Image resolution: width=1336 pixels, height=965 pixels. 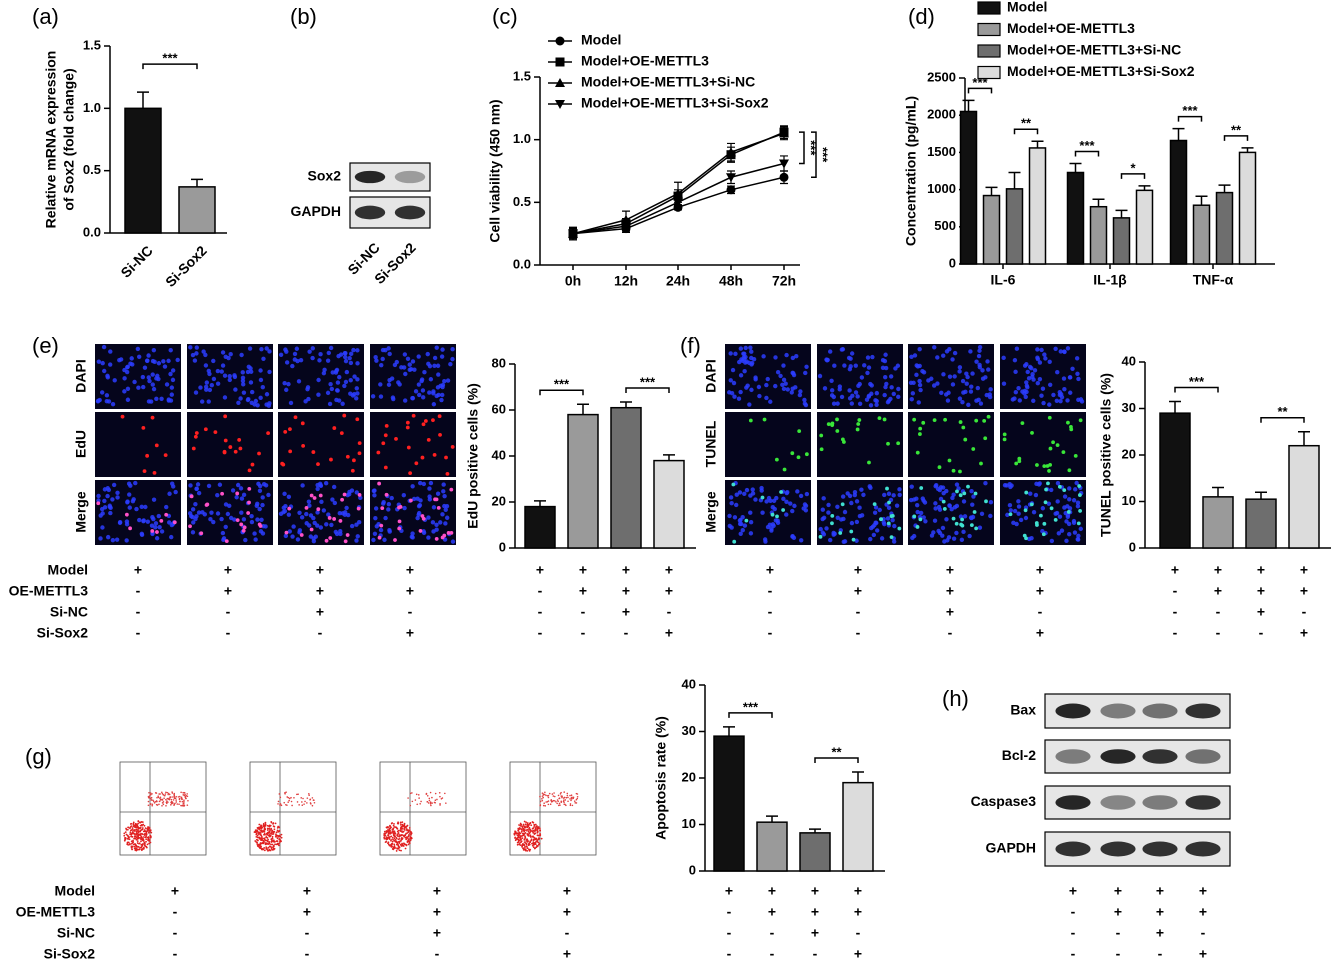 What do you see at coordinates (823, 155) in the screenshot?
I see `significance-label: ***` at bounding box center [823, 155].